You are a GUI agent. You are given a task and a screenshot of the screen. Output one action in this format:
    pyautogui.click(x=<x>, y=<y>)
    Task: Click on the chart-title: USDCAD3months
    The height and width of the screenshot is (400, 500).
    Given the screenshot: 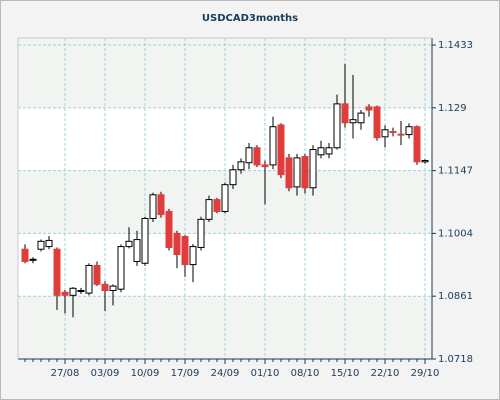 What is the action you would take?
    pyautogui.click(x=250, y=18)
    